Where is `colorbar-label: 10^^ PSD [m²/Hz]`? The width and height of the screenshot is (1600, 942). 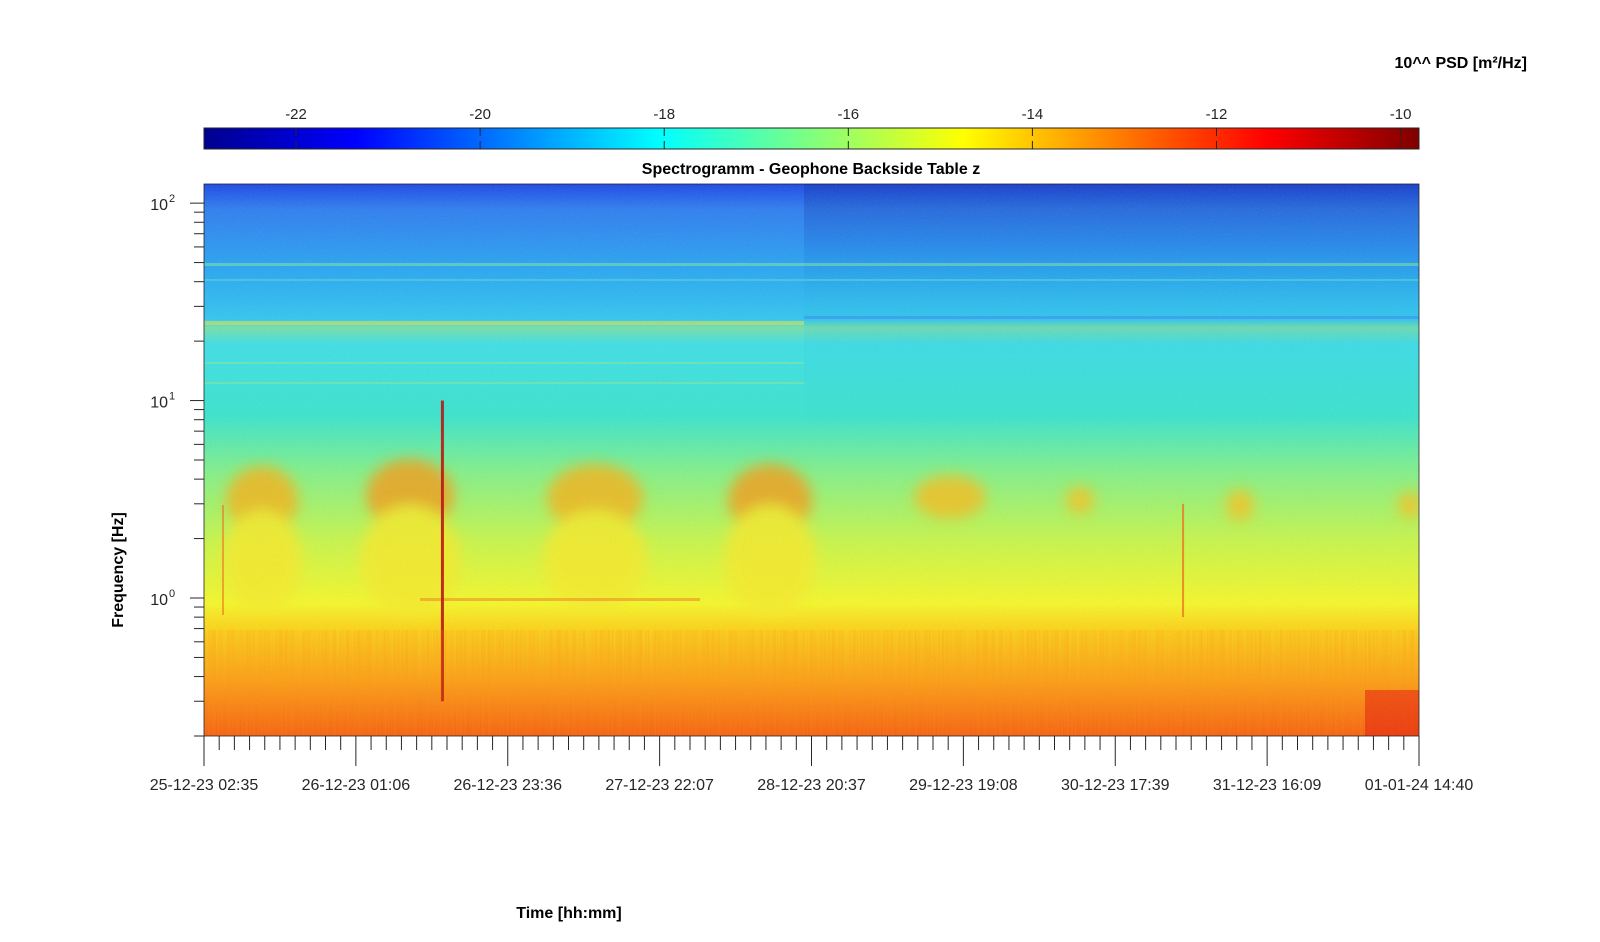
colorbar-label: 10^^ PSD [m²/Hz] is located at coordinates (1461, 63).